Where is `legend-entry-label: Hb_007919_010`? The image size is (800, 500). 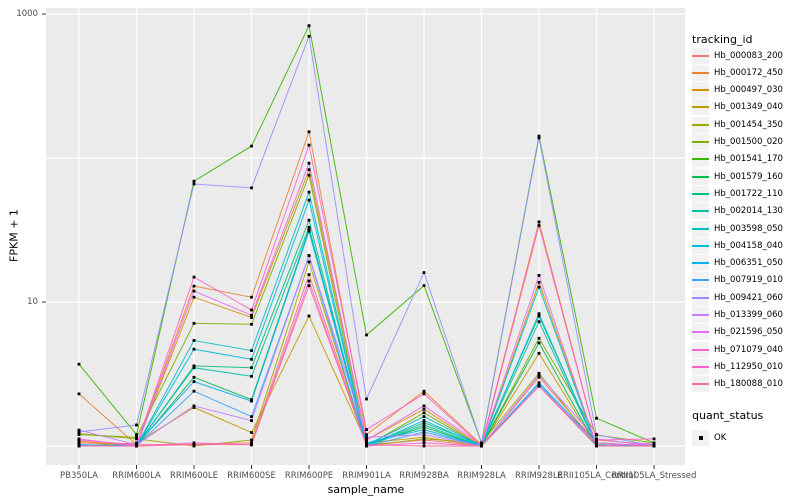
legend-entry-label: Hb_007919_010 is located at coordinates (748, 280).